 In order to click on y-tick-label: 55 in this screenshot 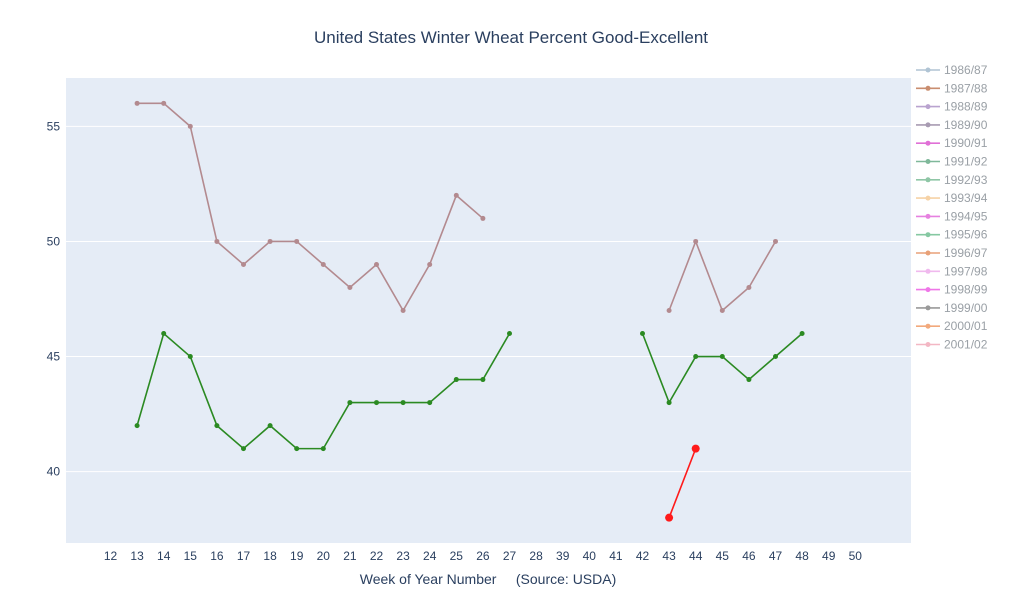, I will do `click(54, 126)`.